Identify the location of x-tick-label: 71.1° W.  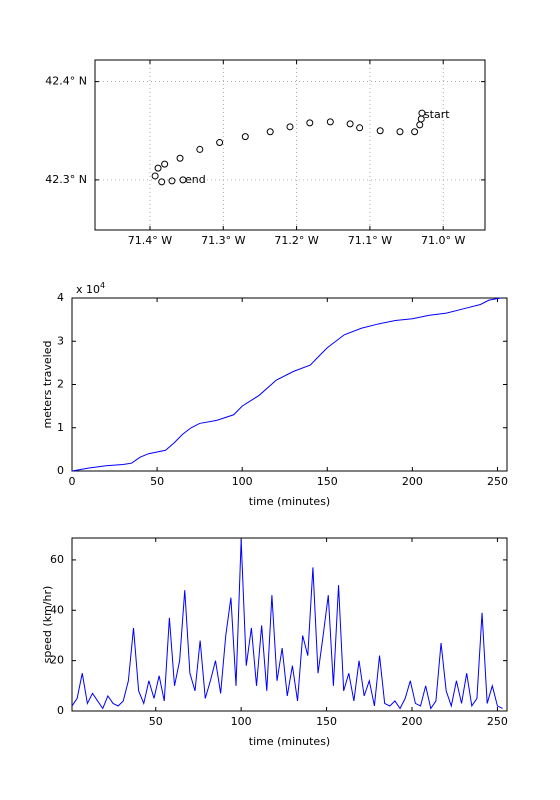
(370, 240).